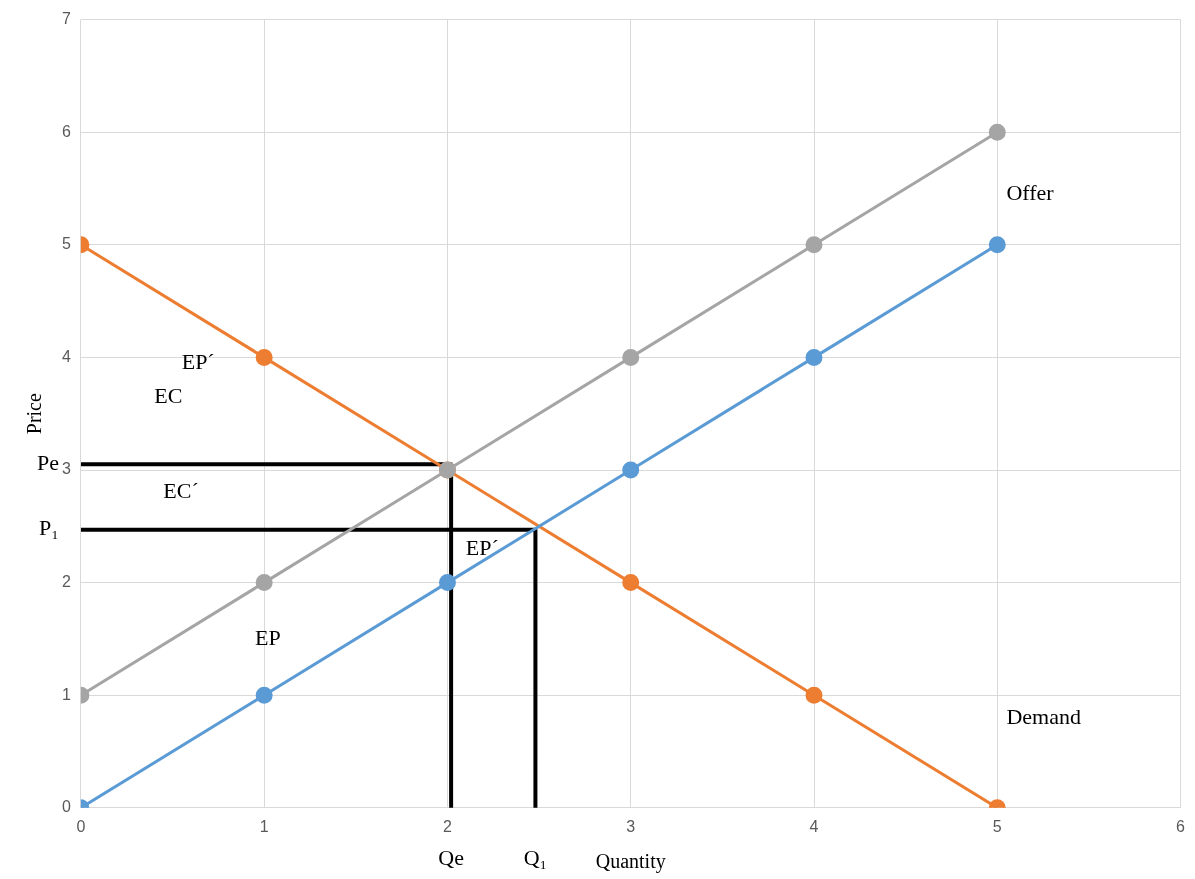  What do you see at coordinates (66, 131) in the screenshot?
I see `y-tick-label: 6` at bounding box center [66, 131].